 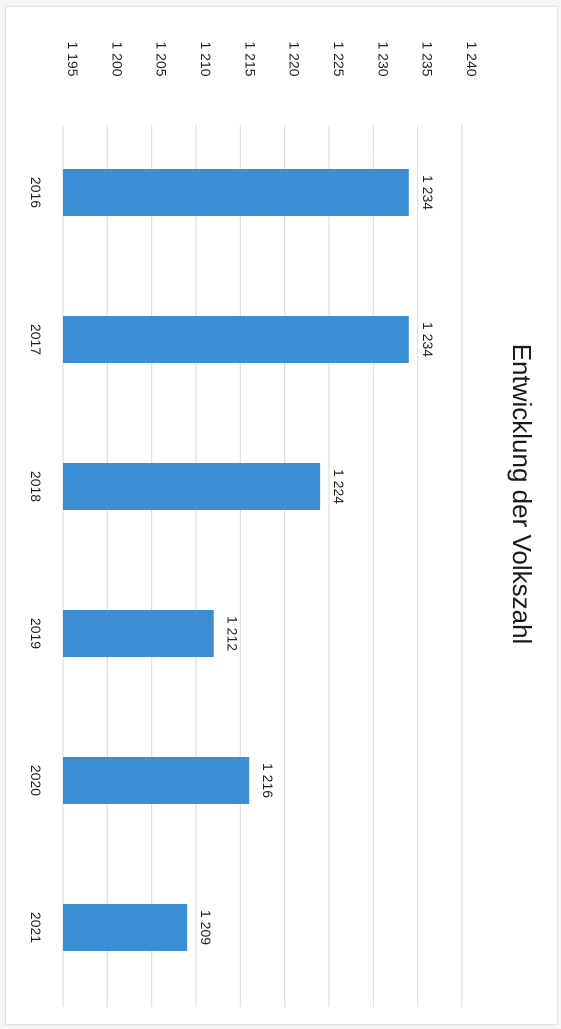 I want to click on x-tick-label: 2016, so click(x=36, y=192).